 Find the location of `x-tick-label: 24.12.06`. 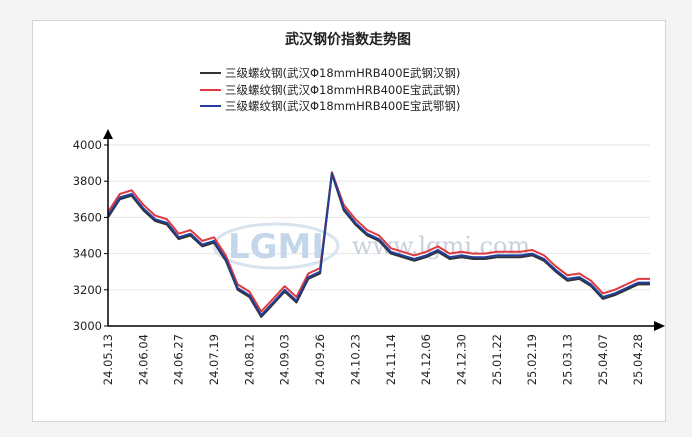

x-tick-label: 24.12.06 is located at coordinates (426, 359).